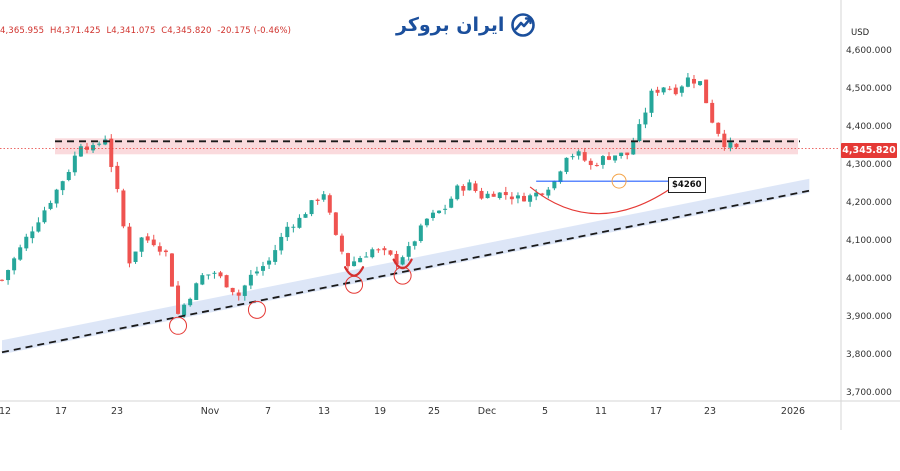  Describe the element at coordinates (869, 127) in the screenshot. I see `y-tick-label: 4,400.000` at that location.